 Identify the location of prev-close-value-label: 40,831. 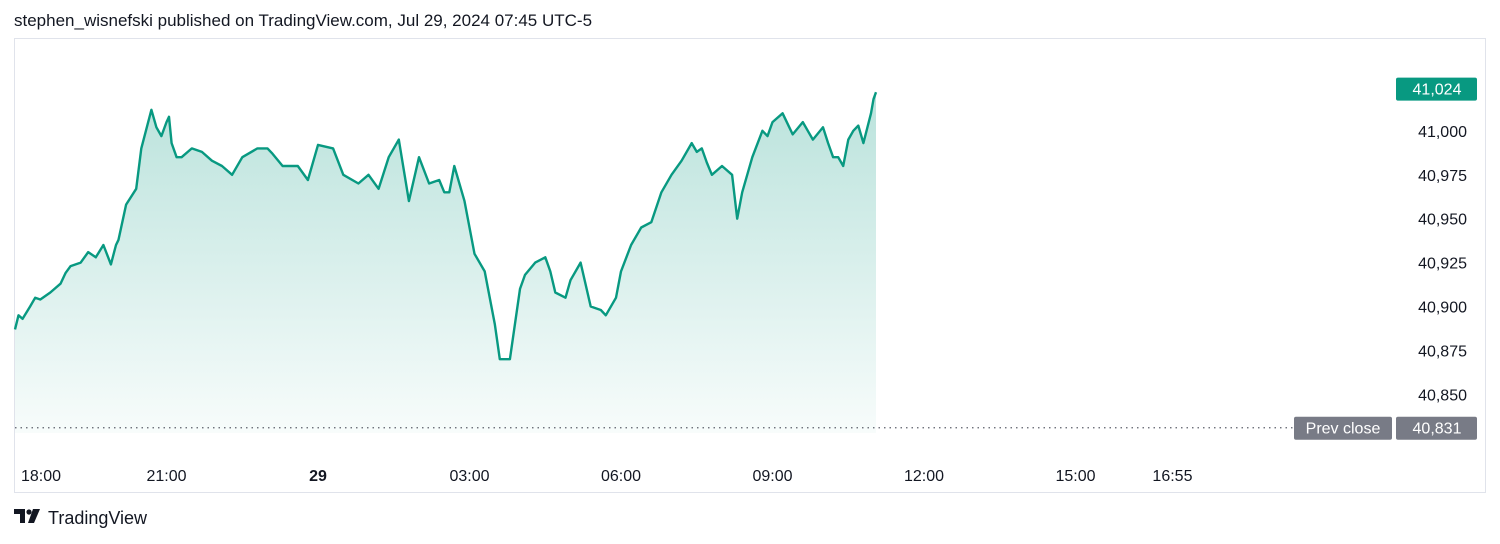
(1437, 429).